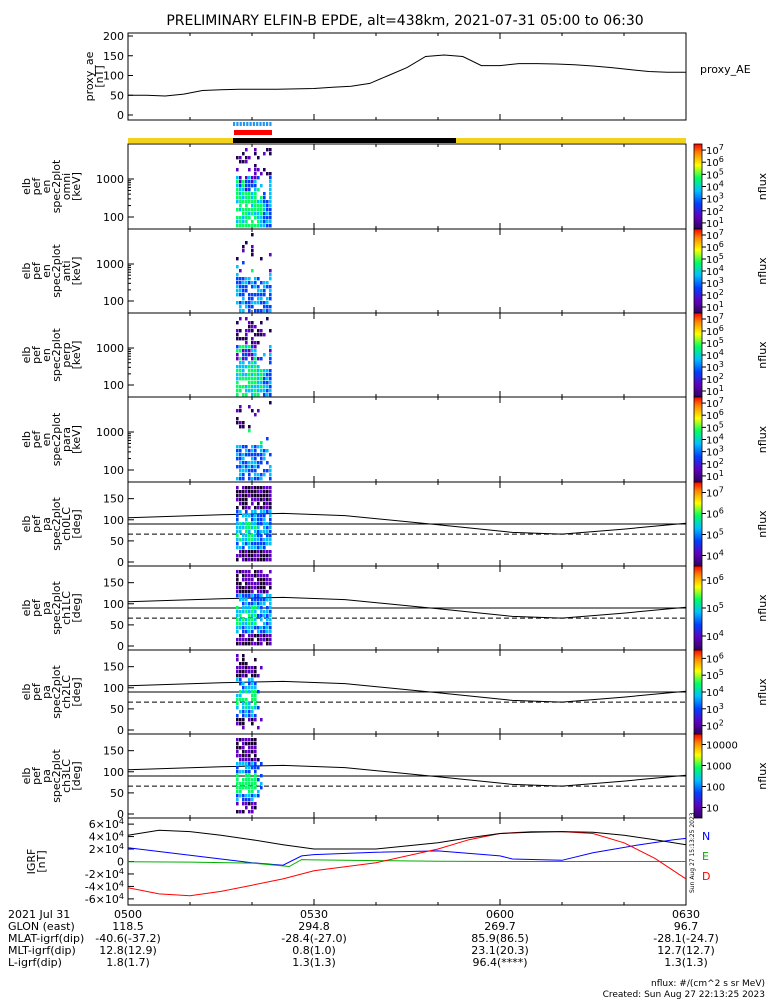 The image size is (775, 1000). What do you see at coordinates (120, 862) in the screenshot?
I see `y-tick-label: 0` at bounding box center [120, 862].